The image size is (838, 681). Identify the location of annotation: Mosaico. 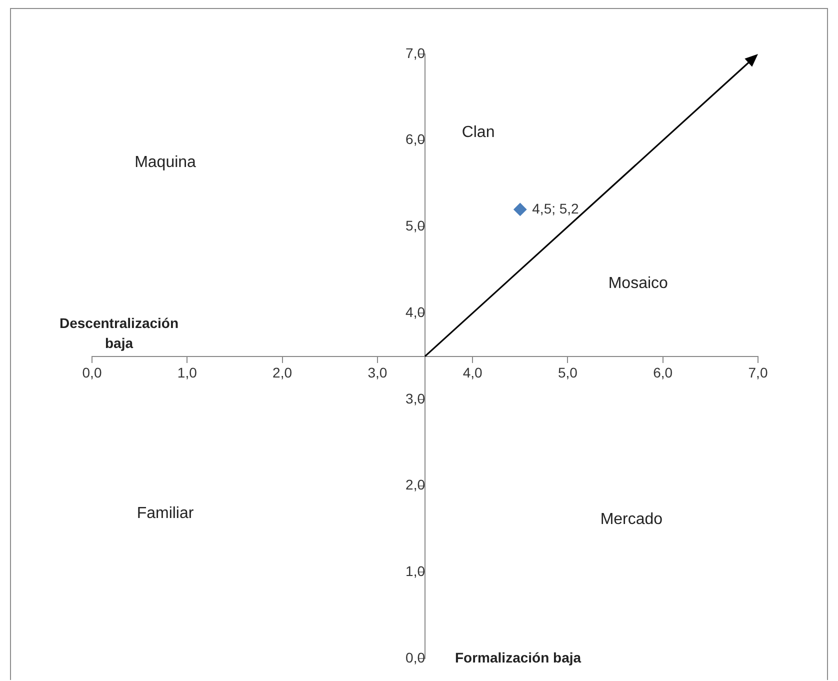
(638, 283).